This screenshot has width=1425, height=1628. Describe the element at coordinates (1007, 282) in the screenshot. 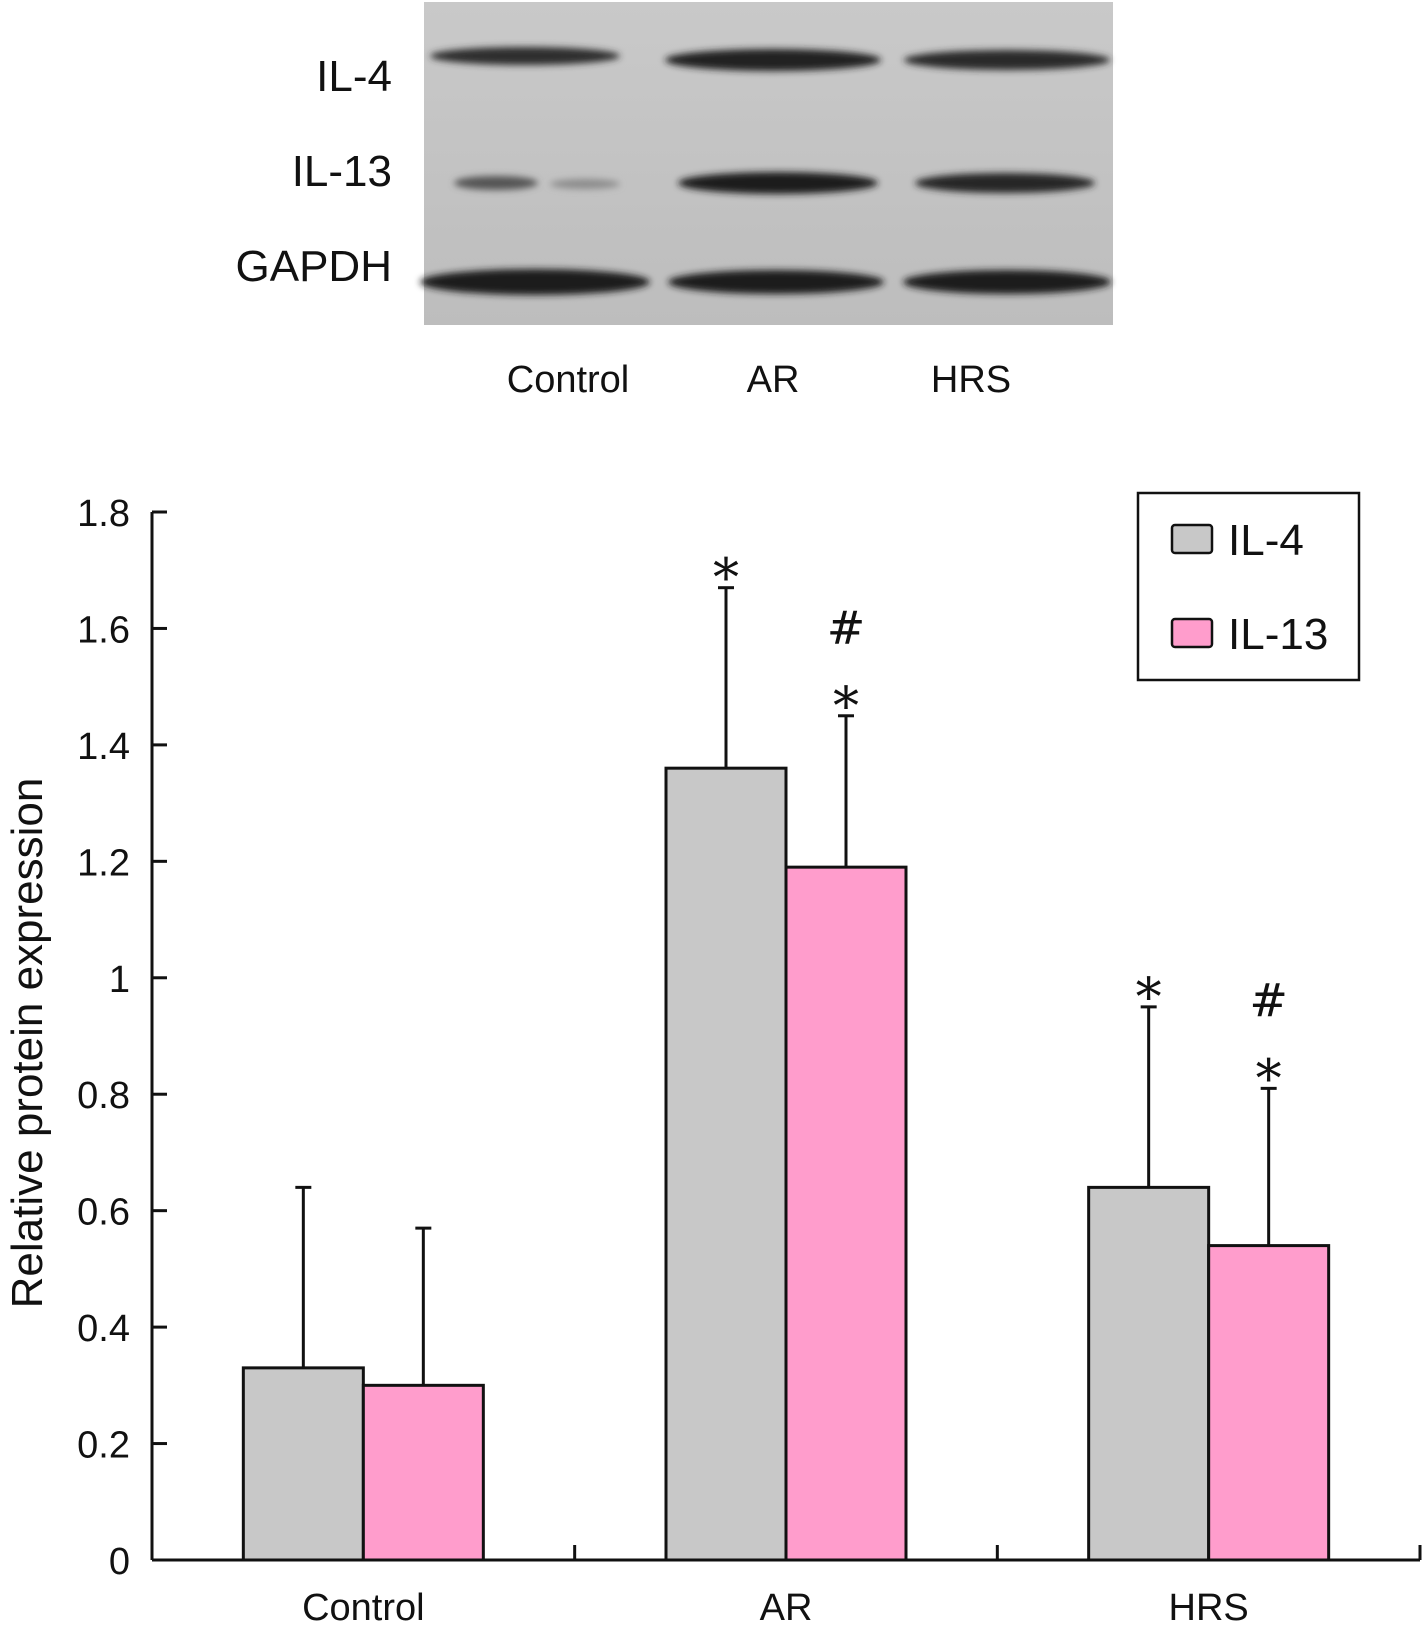

I see `band-gapdh-hrs` at that location.